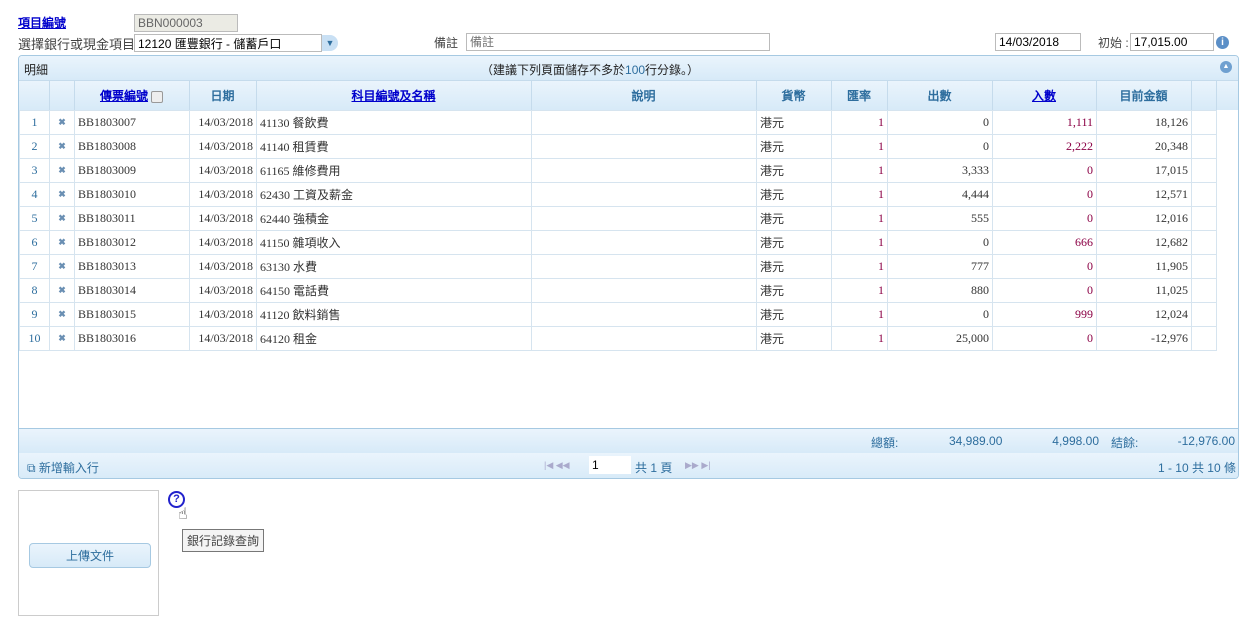 The width and height of the screenshot is (1253, 626). What do you see at coordinates (123, 96) in the screenshot?
I see `col-voucher: 傳票編號` at bounding box center [123, 96].